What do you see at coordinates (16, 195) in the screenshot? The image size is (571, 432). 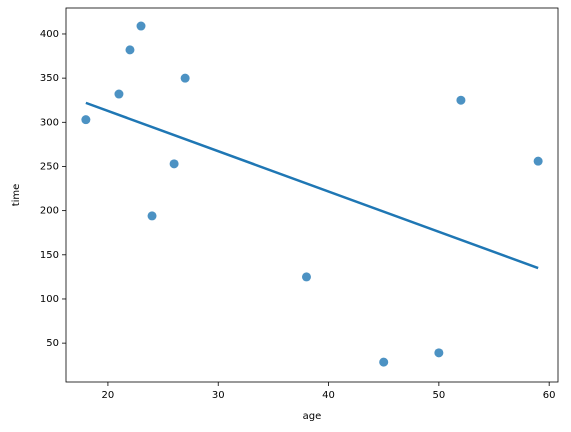 I see `y-axis-label: time` at bounding box center [16, 195].